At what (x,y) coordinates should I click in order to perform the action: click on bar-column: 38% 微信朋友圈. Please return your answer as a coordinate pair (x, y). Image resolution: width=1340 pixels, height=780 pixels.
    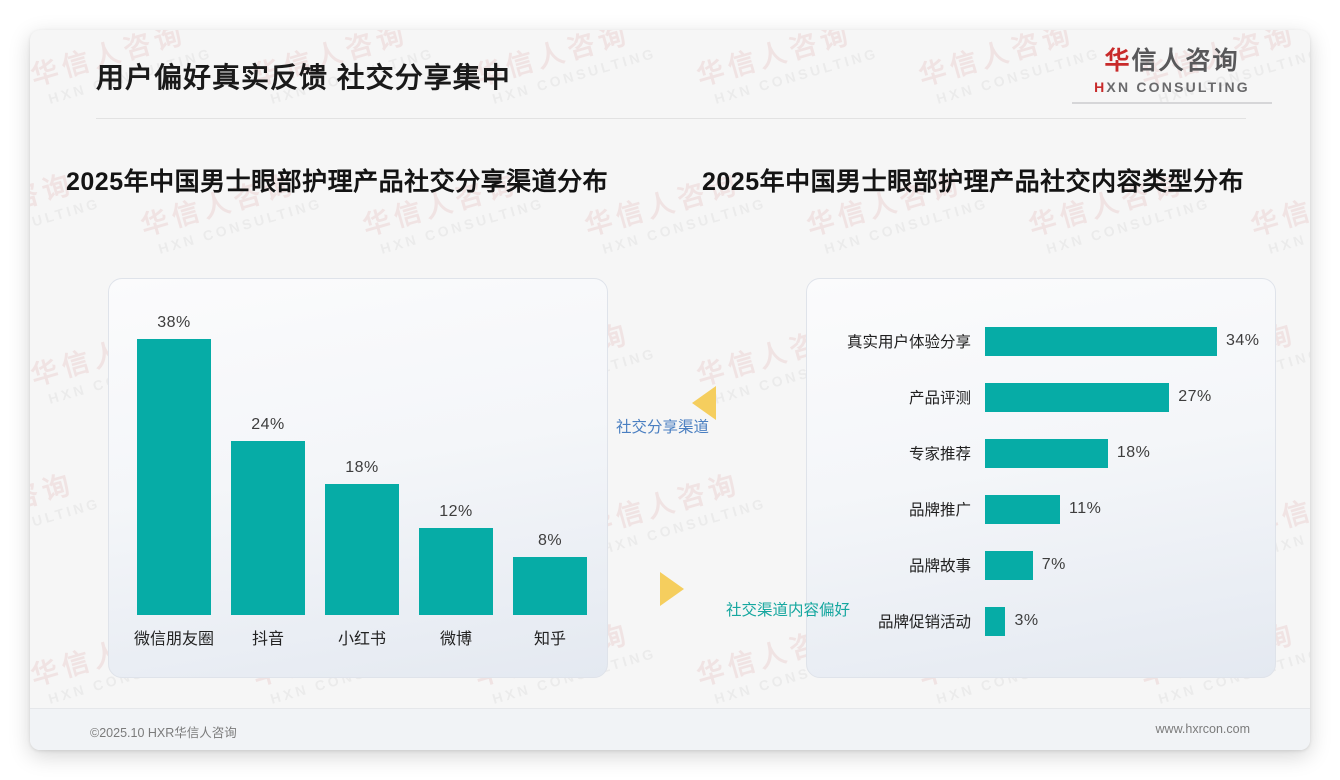
    Looking at the image, I should click on (174, 481).